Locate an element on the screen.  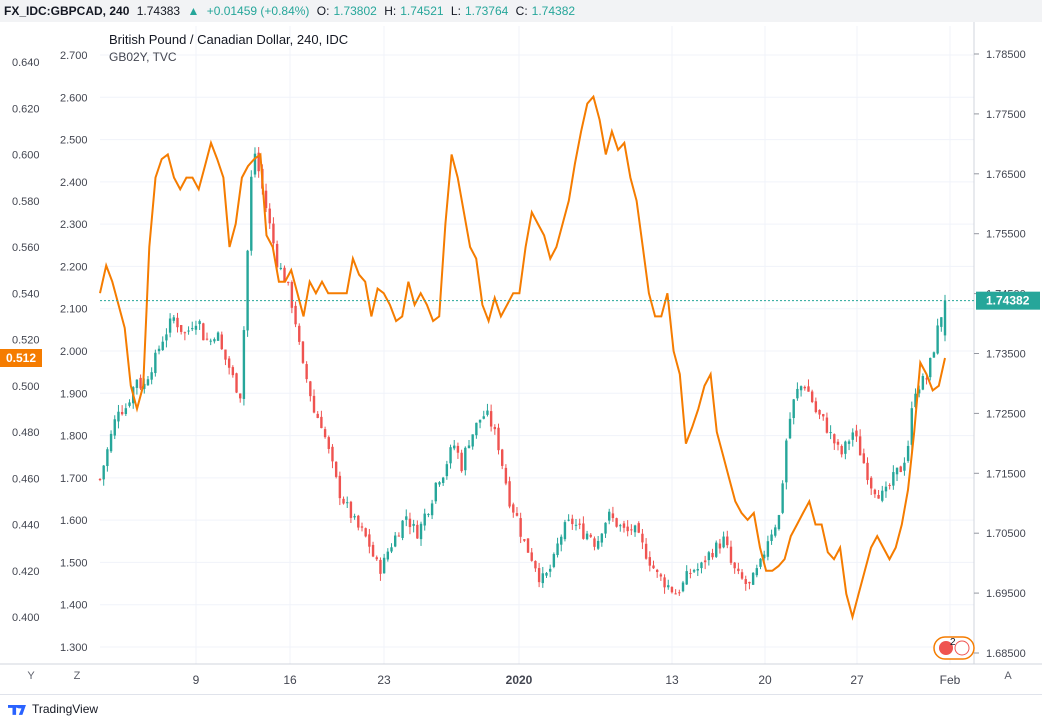
time-tick-label: 23 is located at coordinates (384, 680).